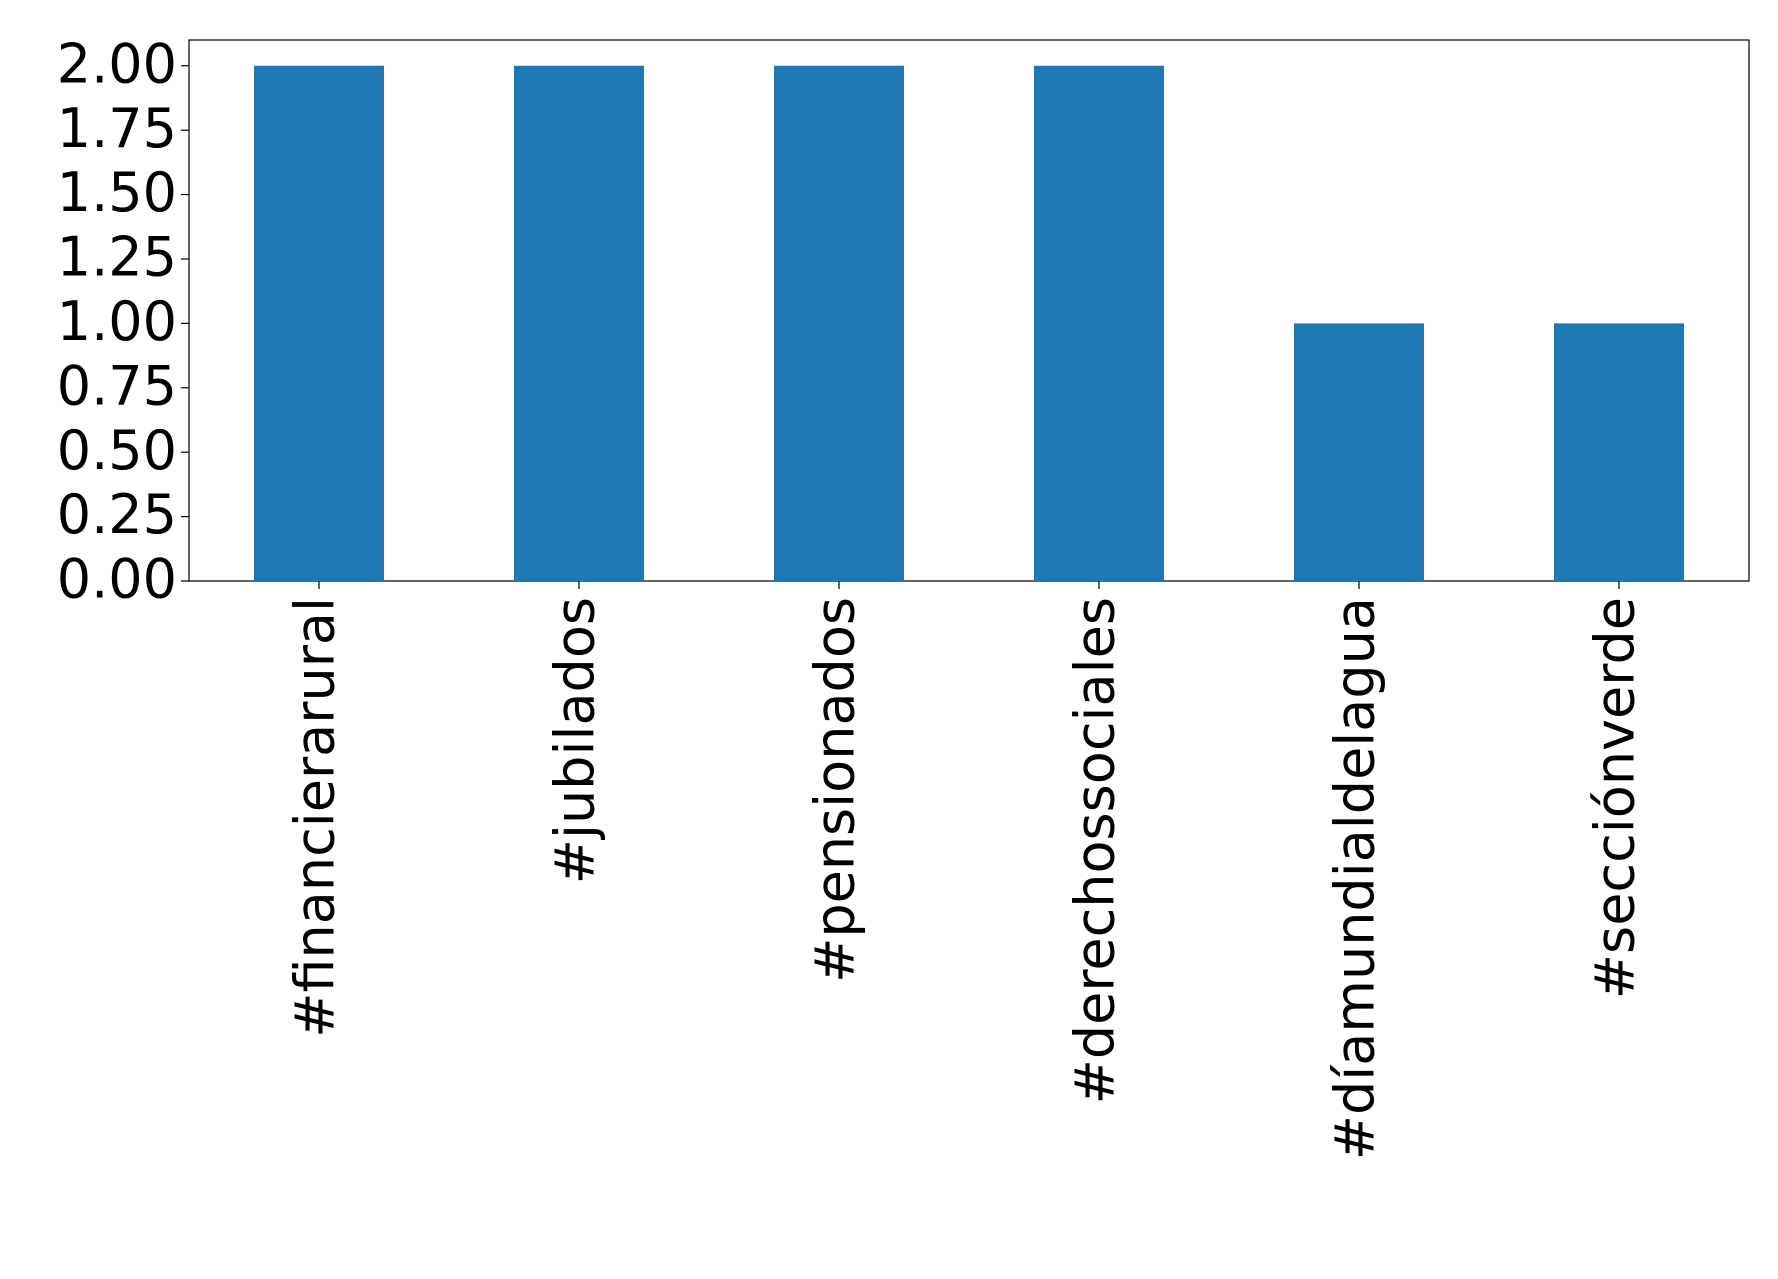 The image size is (1778, 1279). What do you see at coordinates (1095, 850) in the screenshot?
I see `x-tick-label: #derechossociales` at bounding box center [1095, 850].